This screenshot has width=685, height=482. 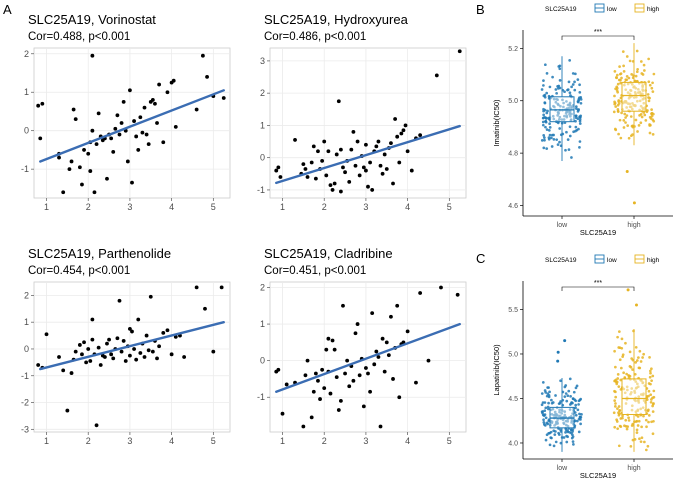 I want to click on y-tick-label: -3, so click(x=25, y=429).